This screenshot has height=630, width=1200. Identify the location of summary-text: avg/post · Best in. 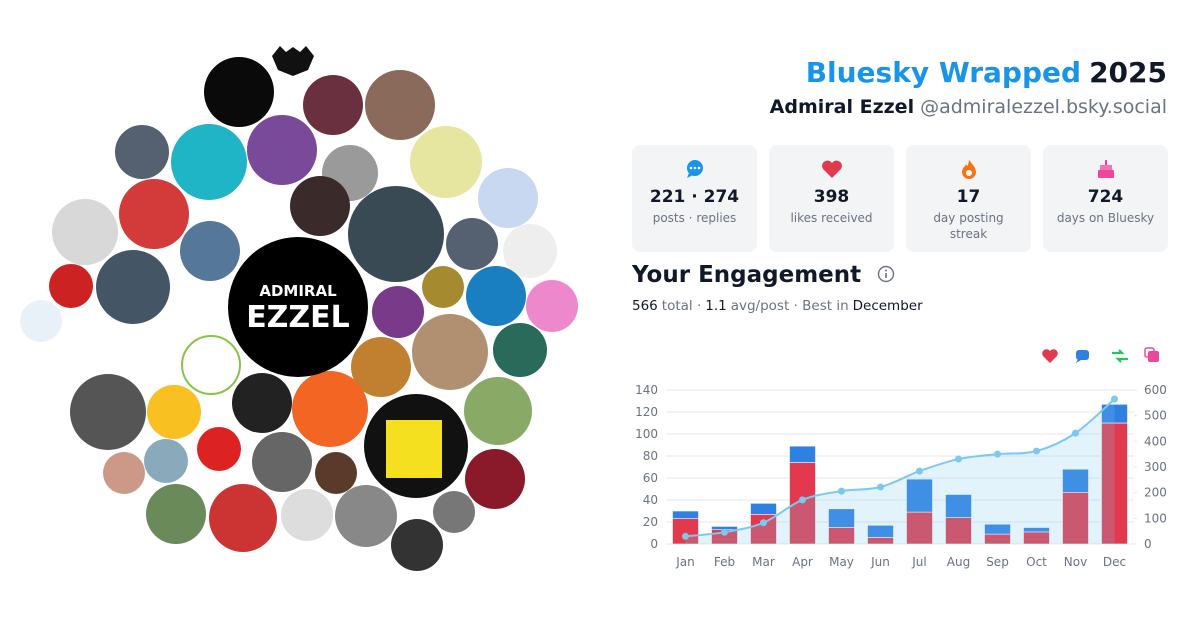
(789, 306).